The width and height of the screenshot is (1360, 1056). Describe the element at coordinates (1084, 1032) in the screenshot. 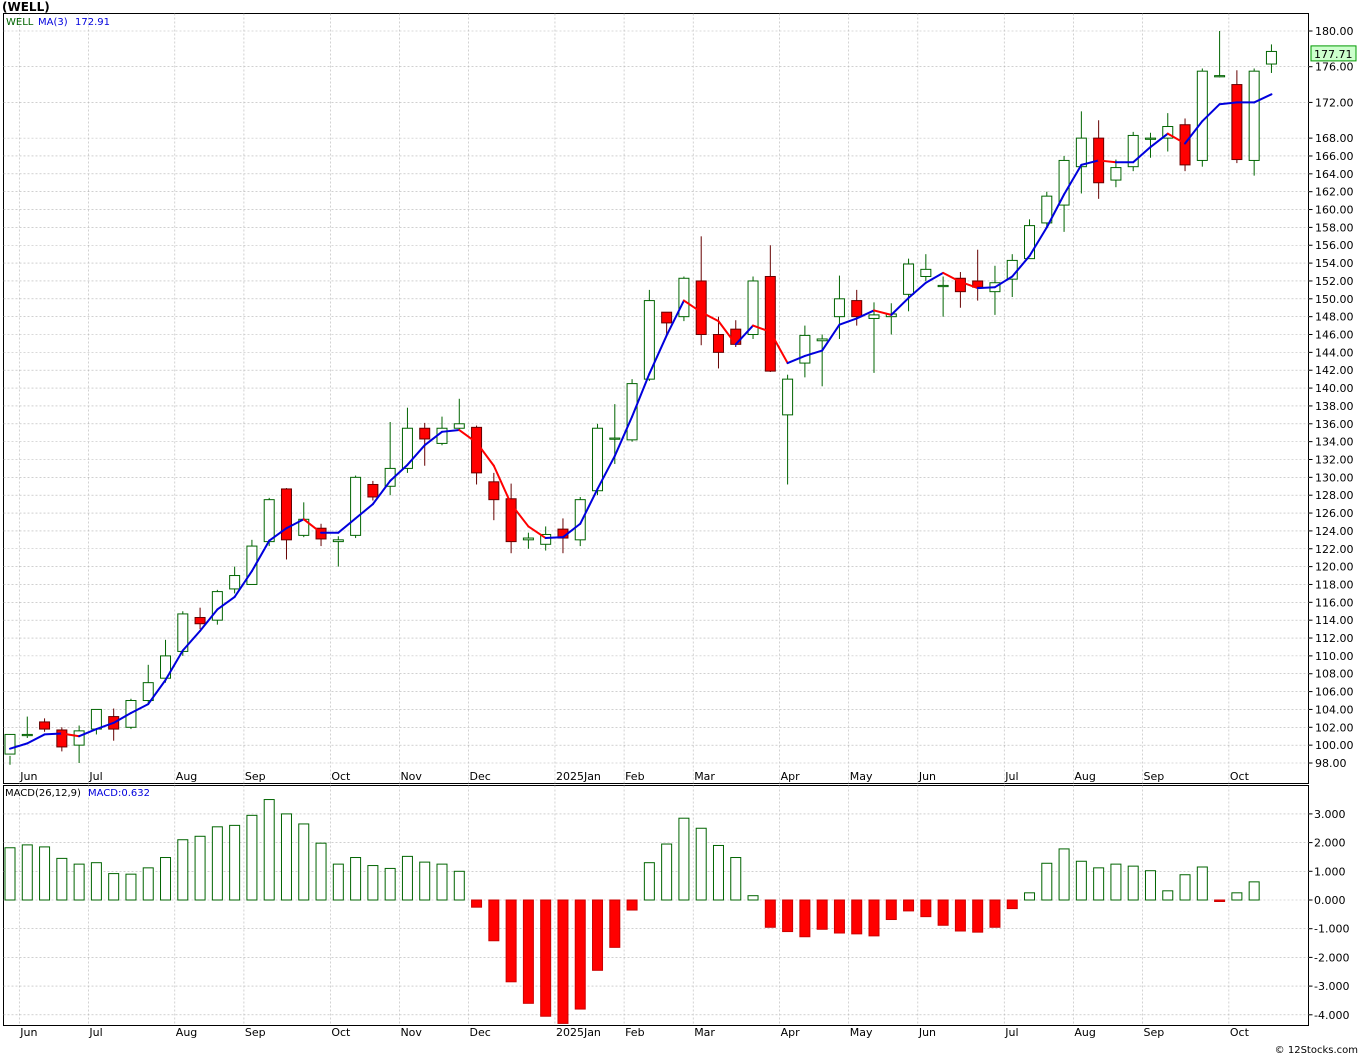

I see `x-tick-label: Aug` at that location.